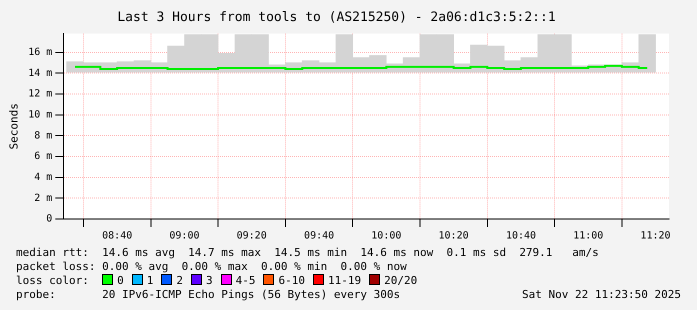  What do you see at coordinates (291, 280) in the screenshot?
I see `text: 6-10` at bounding box center [291, 280].